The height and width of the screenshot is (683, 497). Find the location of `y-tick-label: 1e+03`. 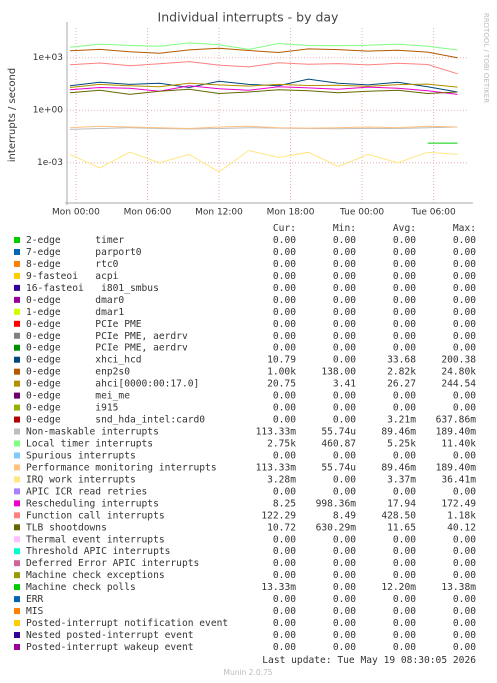

y-tick-label: 1e+03 is located at coordinates (48, 58).